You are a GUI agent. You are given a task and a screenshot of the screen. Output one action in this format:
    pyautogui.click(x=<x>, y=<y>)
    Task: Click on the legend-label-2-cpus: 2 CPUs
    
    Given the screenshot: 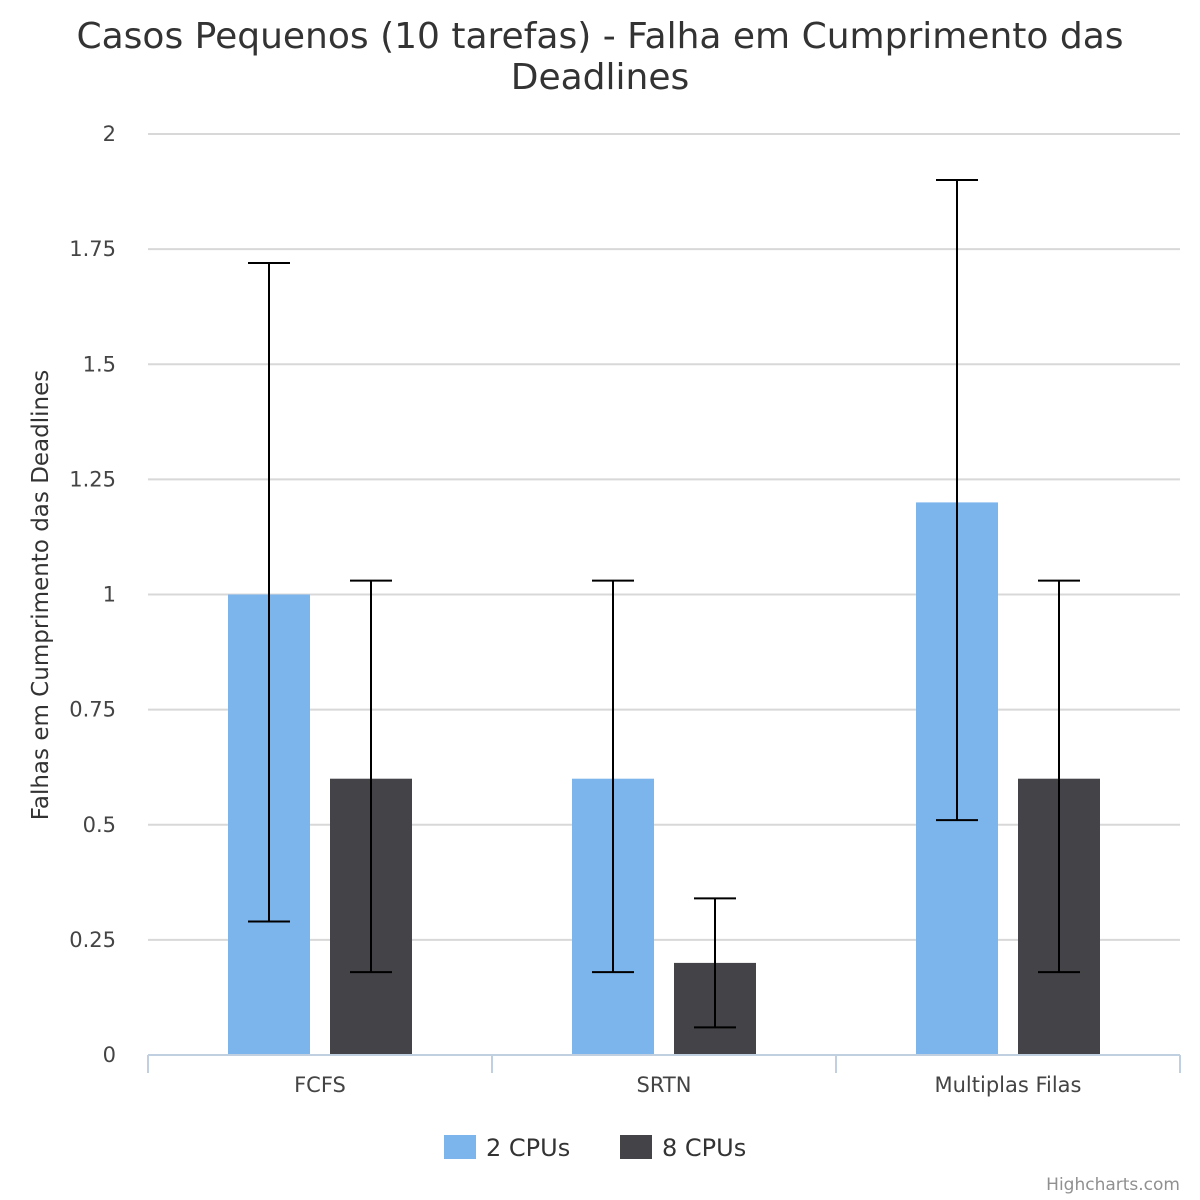 What is the action you would take?
    pyautogui.click(x=528, y=1148)
    